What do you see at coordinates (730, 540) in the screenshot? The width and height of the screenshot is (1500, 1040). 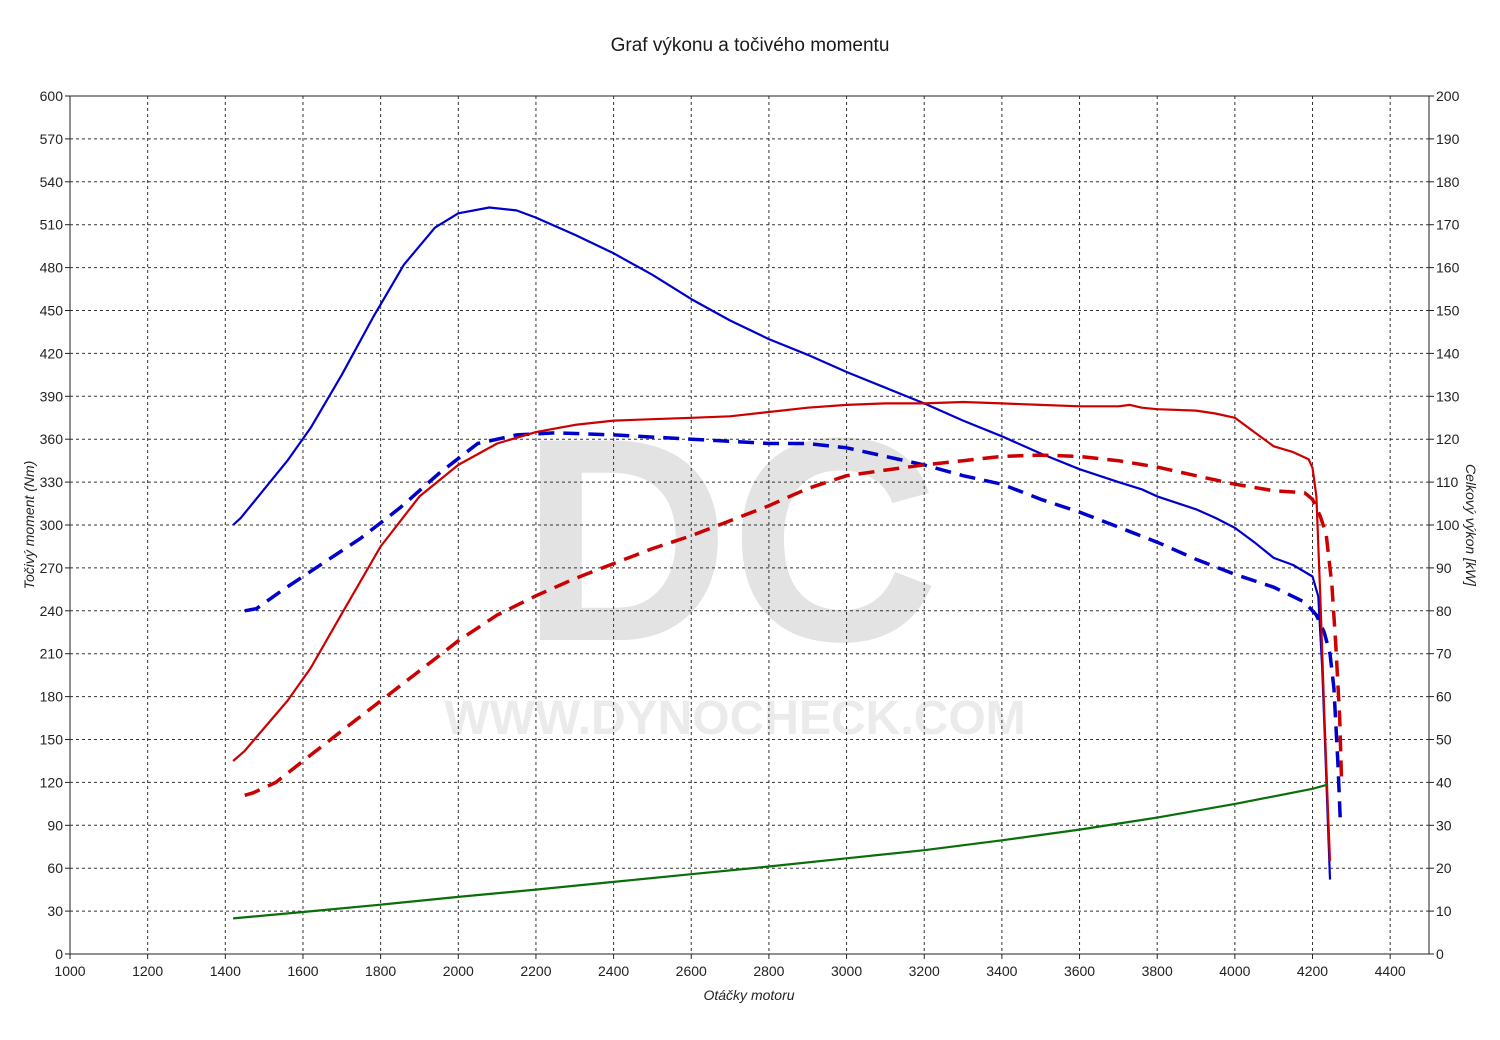 I see `watermark-logo: DC` at bounding box center [730, 540].